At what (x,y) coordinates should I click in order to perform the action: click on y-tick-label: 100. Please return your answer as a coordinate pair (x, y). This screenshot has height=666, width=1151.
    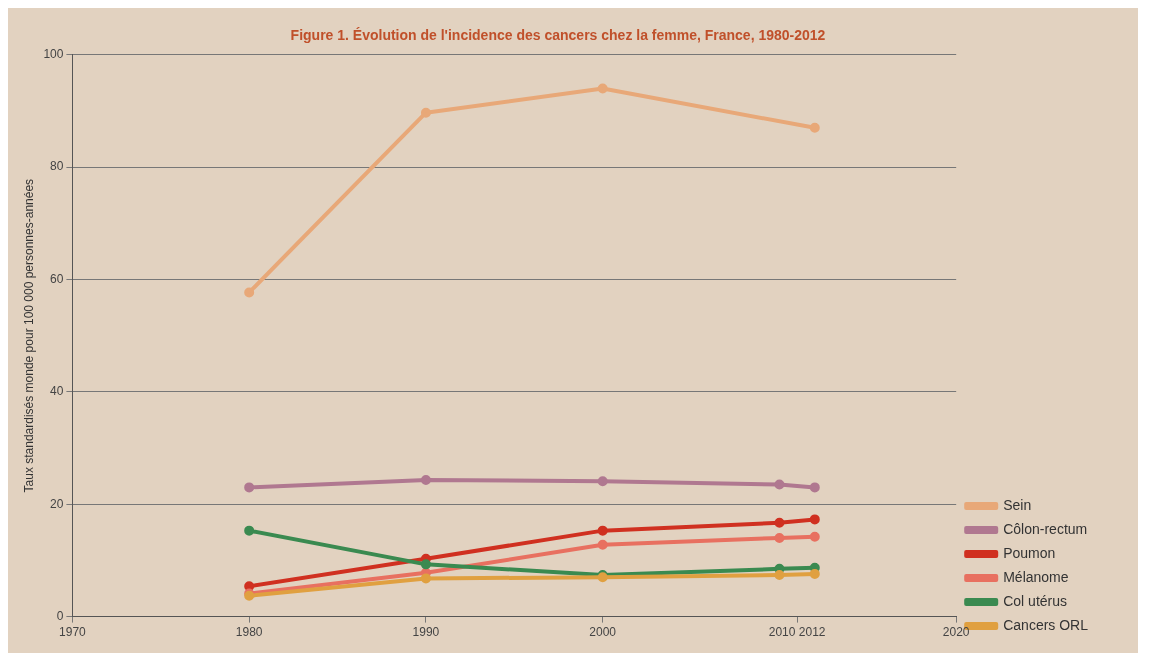
    Looking at the image, I should click on (53, 54).